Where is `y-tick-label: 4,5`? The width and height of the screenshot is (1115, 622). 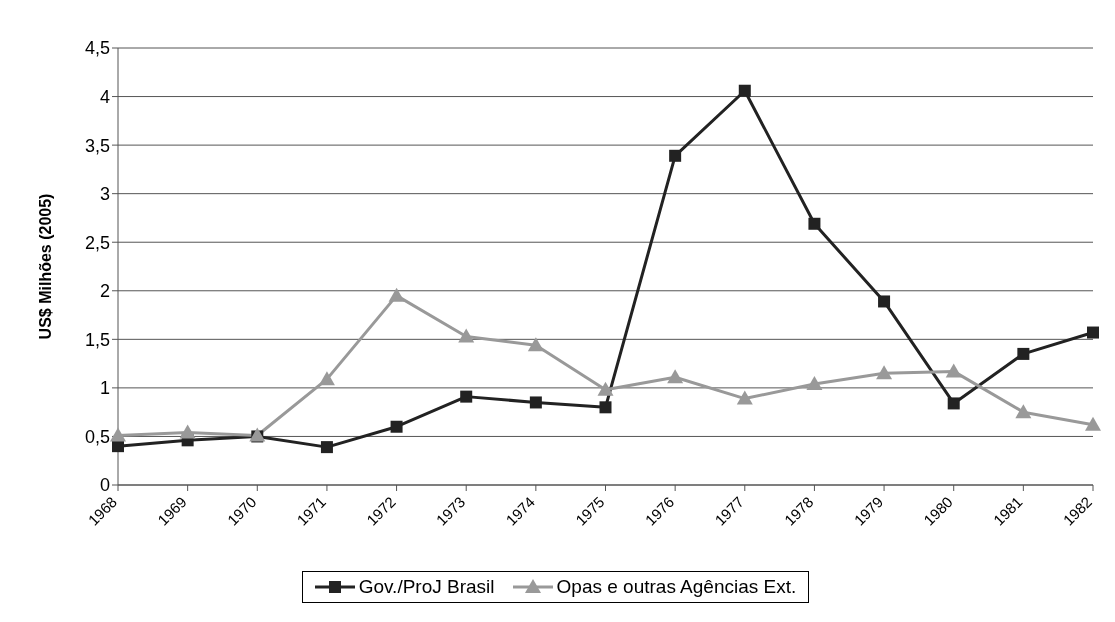
y-tick-label: 4,5 is located at coordinates (97, 48).